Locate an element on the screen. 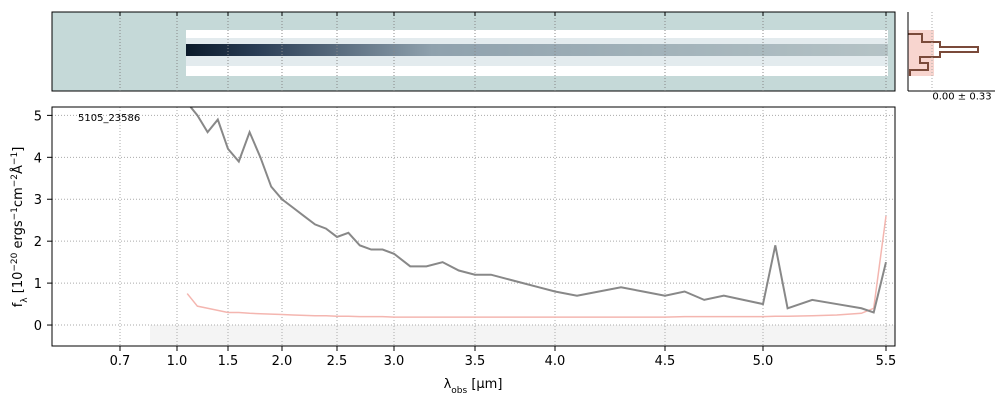  y-tick-label: 1 is located at coordinates (38, 284).